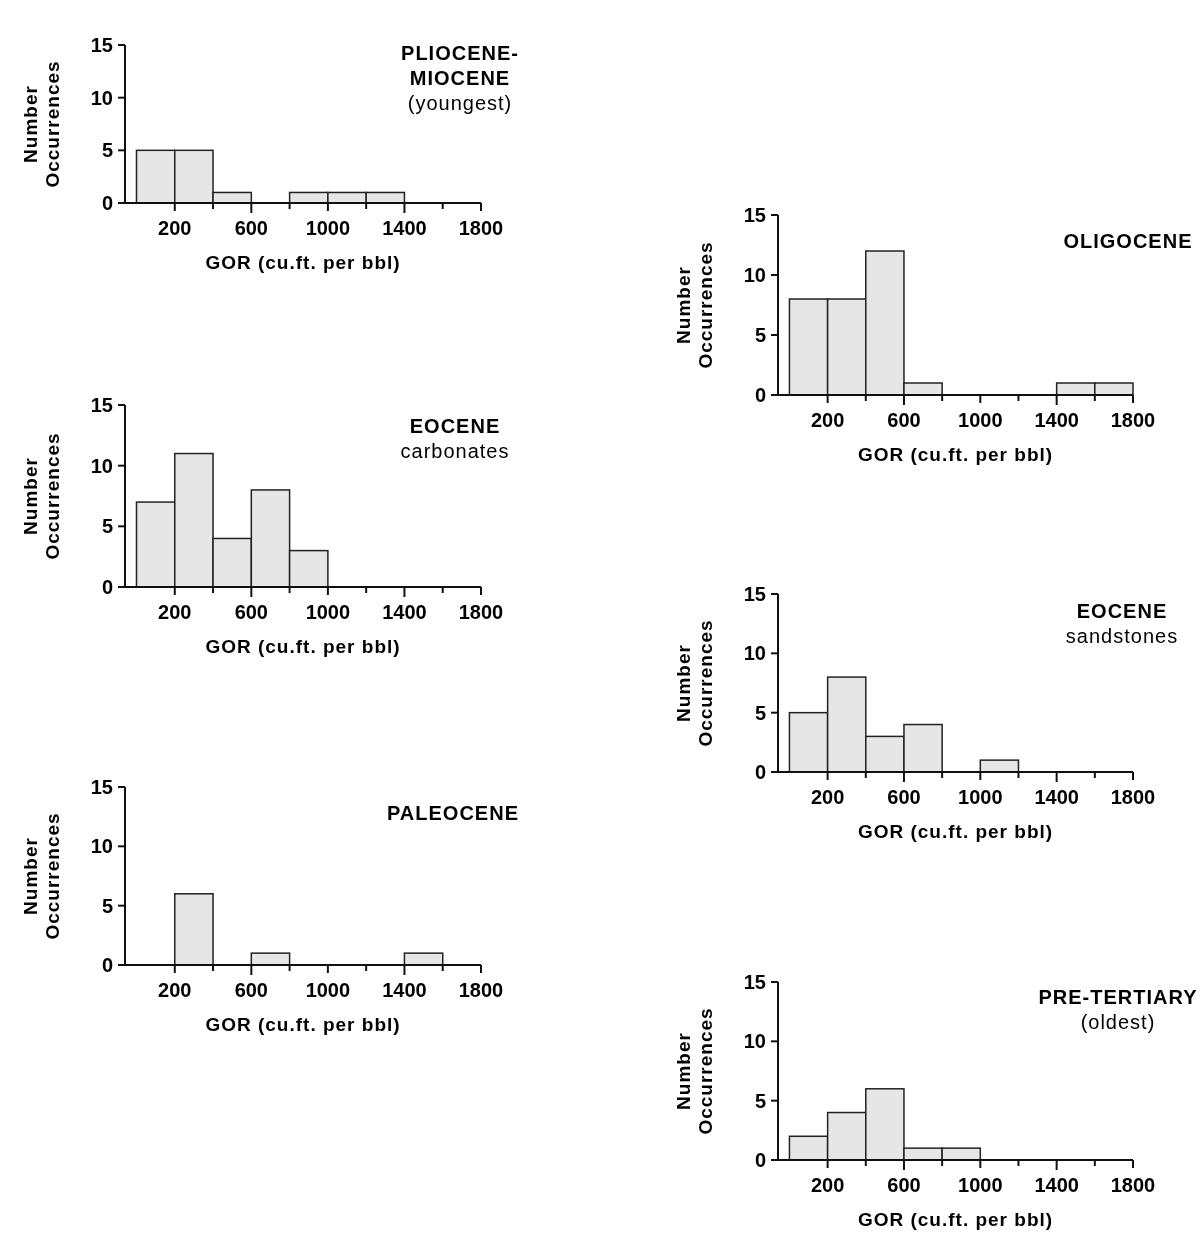 The width and height of the screenshot is (1203, 1256). Describe the element at coordinates (453, 813) in the screenshot. I see `text: PALEOCENE` at that location.